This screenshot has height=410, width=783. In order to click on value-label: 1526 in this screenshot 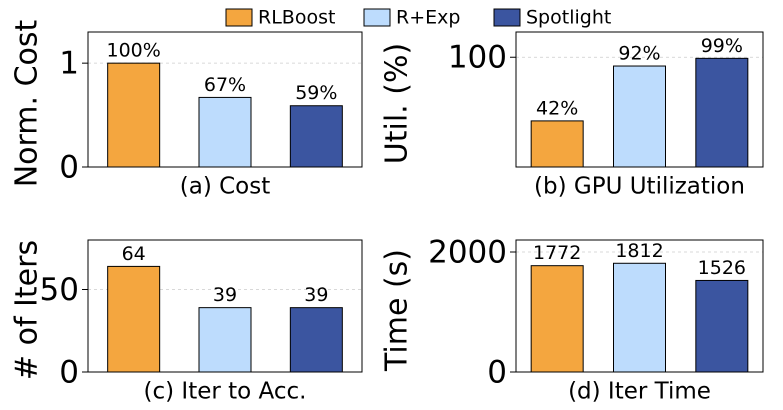, I will do `click(722, 268)`.